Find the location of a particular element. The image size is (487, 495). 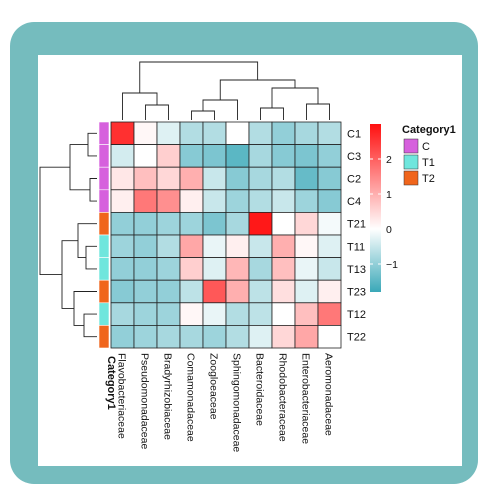

column-label: Pseudomonadaceae is located at coordinates (145, 401).